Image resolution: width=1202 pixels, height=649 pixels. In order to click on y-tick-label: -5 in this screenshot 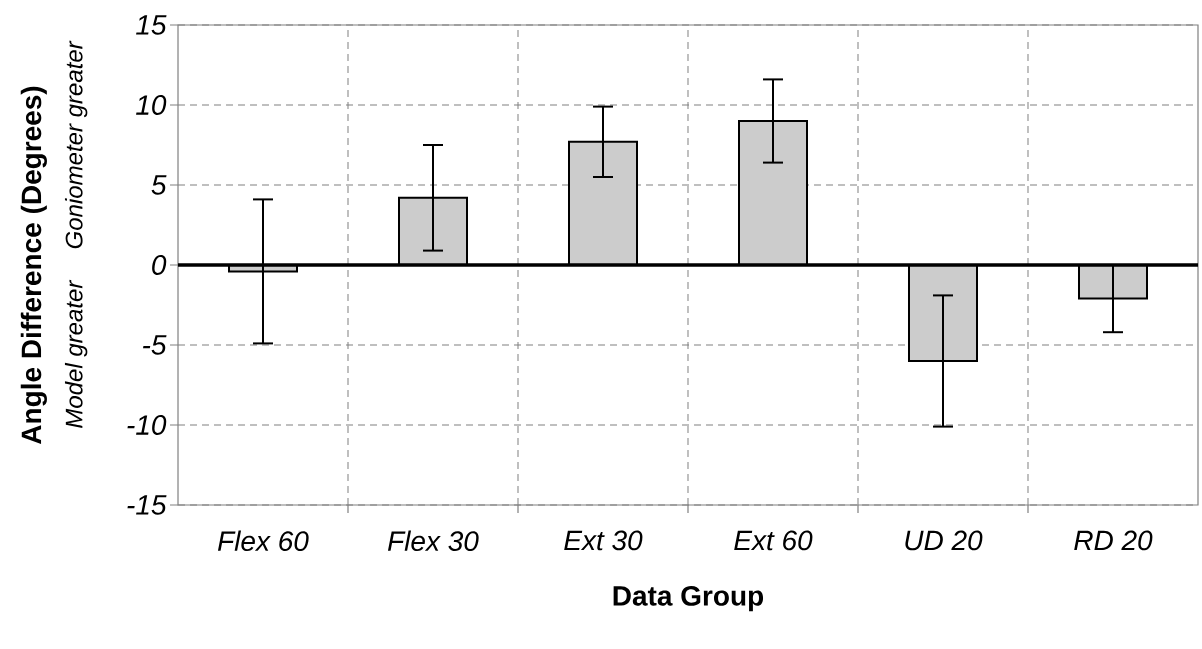, I will do `click(155, 345)`.